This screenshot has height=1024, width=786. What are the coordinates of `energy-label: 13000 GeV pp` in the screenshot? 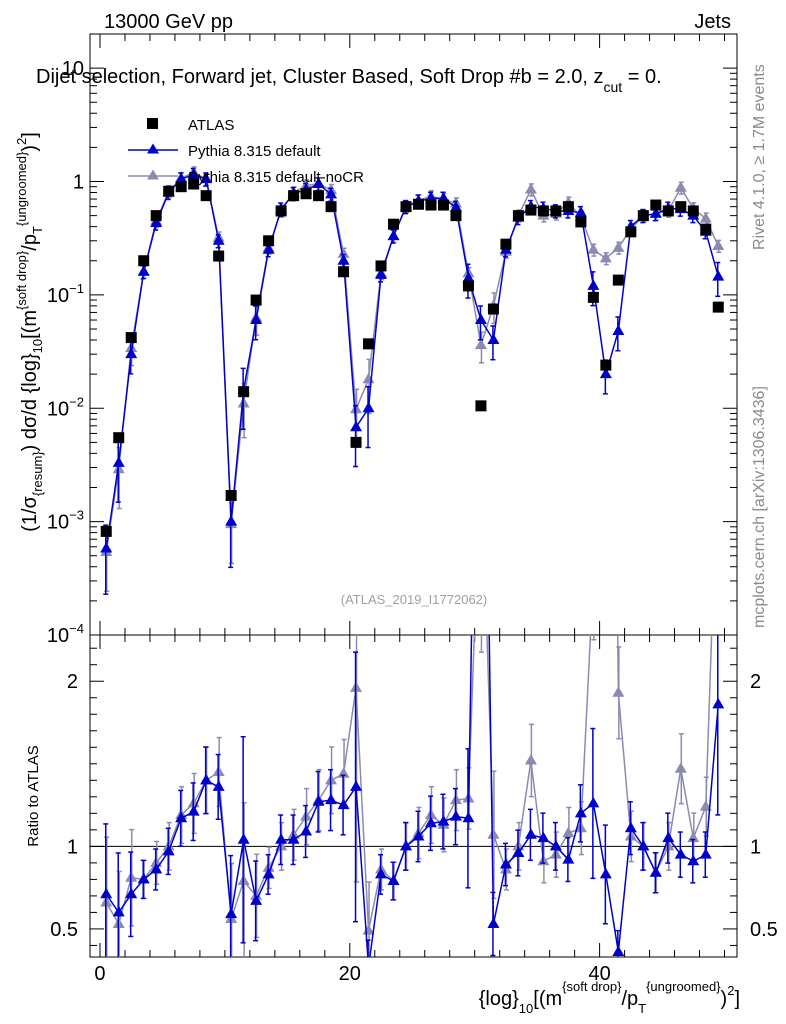 It's located at (168, 22).